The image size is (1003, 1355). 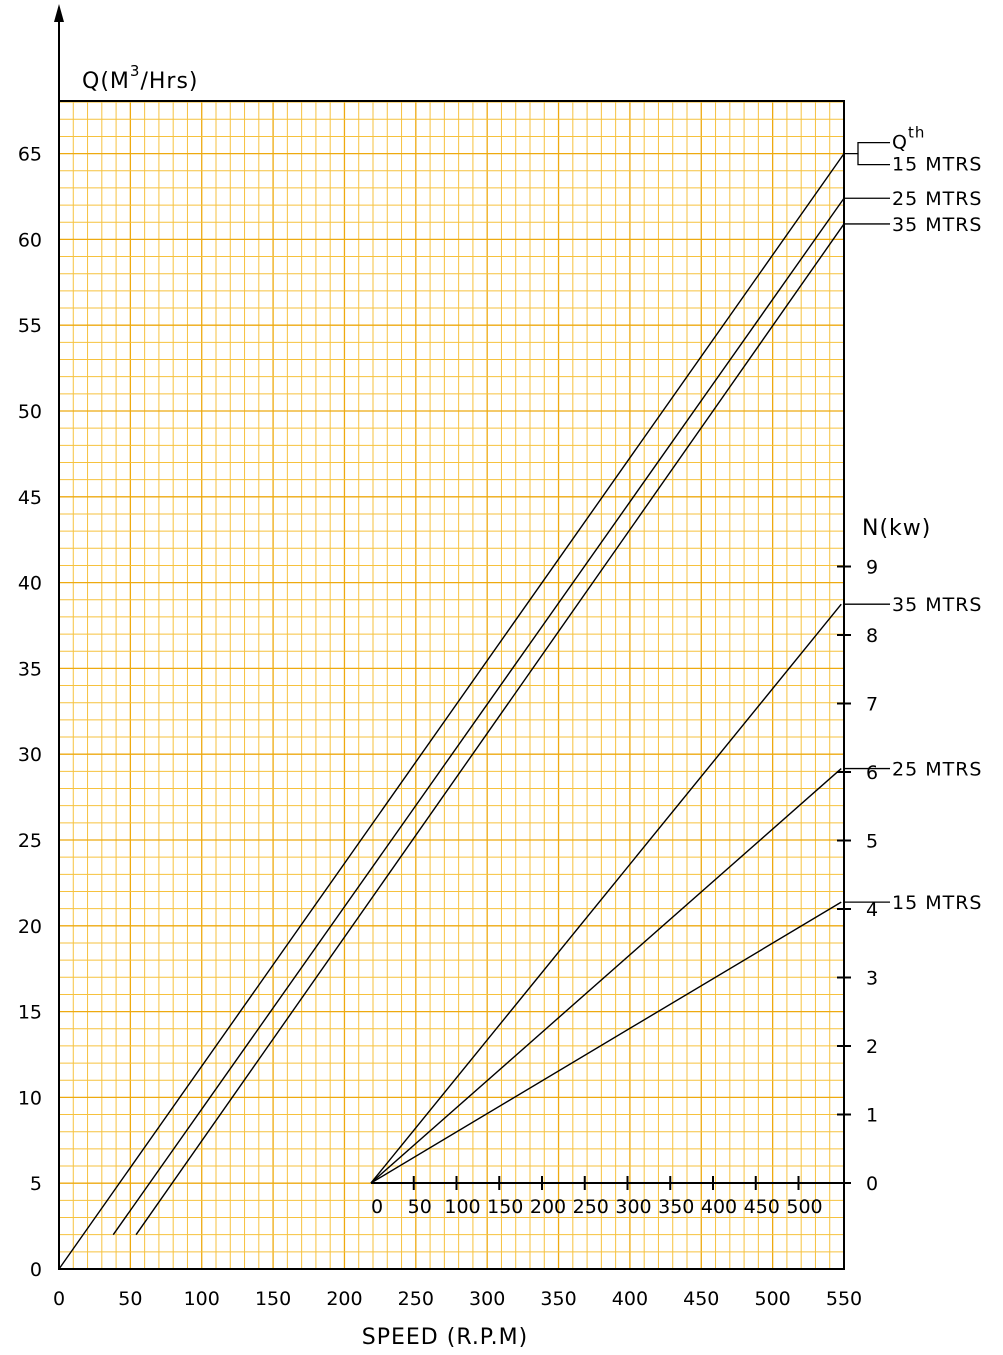 What do you see at coordinates (30, 326) in the screenshot?
I see `flow-tick-label: 55` at bounding box center [30, 326].